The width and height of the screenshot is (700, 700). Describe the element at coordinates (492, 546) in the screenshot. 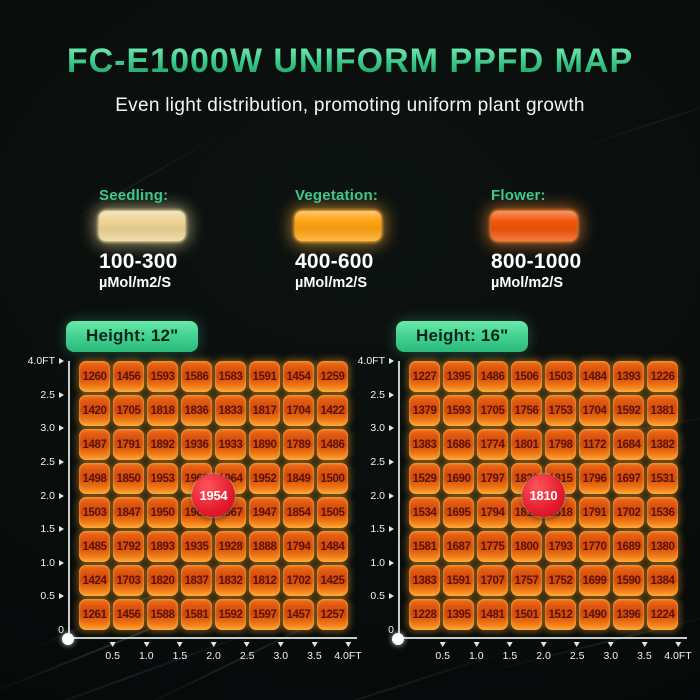

I see `ppfd-cell: 1775` at that location.